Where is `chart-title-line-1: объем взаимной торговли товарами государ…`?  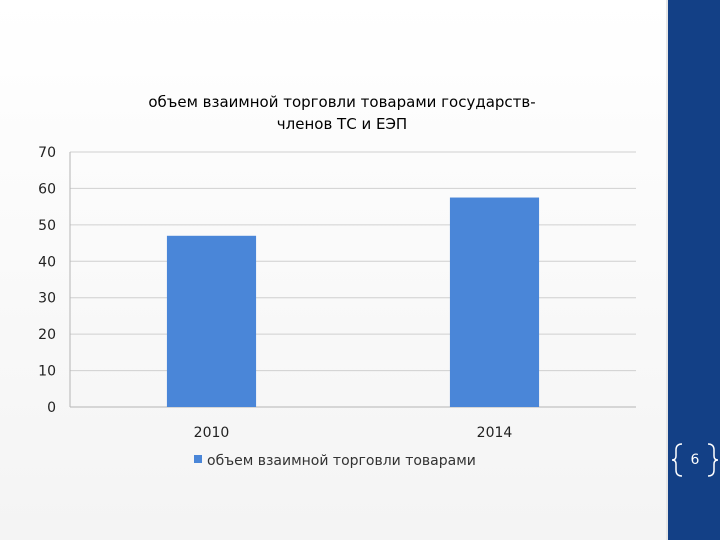 chart-title-line-1: объем взаимной торговли товарами государ… is located at coordinates (341, 102).